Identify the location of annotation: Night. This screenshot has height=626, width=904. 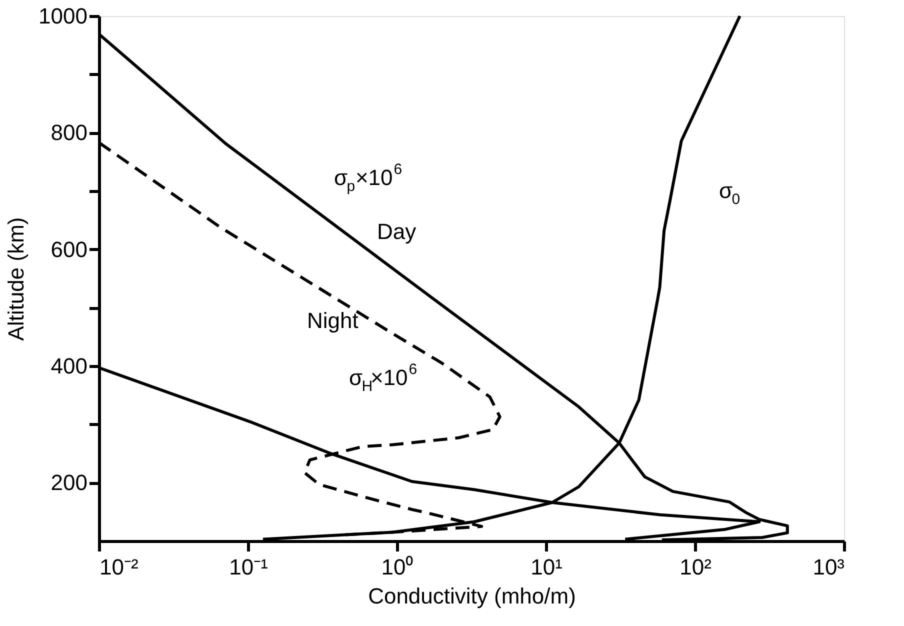
(332, 320).